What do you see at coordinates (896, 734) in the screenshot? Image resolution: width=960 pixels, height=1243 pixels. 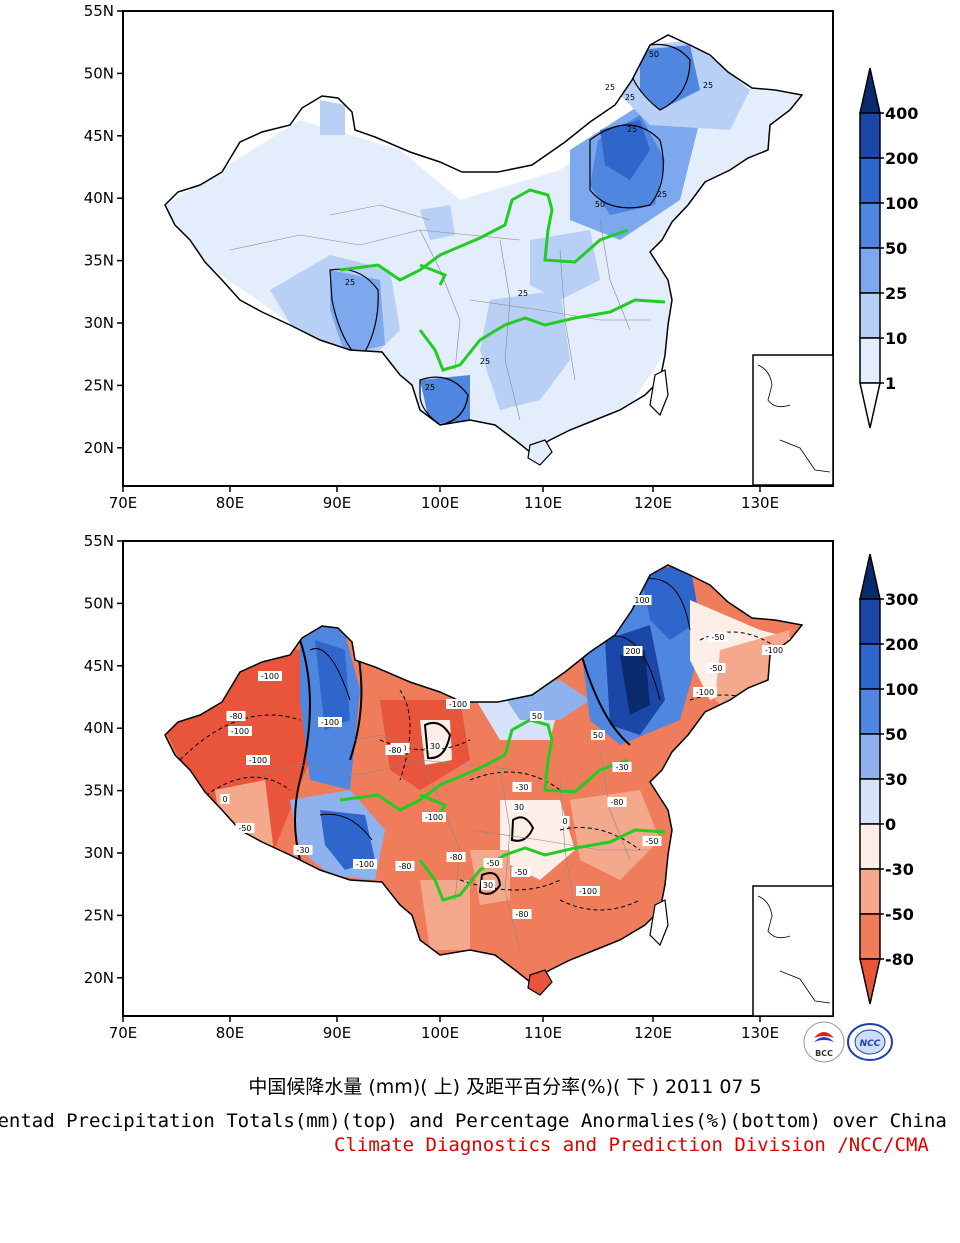 I see `colorbar-label: 50` at bounding box center [896, 734].